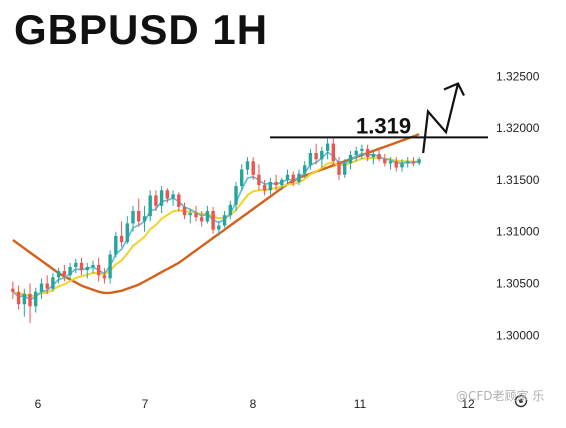  Describe the element at coordinates (38, 404) in the screenshot. I see `x-tick-label: 6` at that location.